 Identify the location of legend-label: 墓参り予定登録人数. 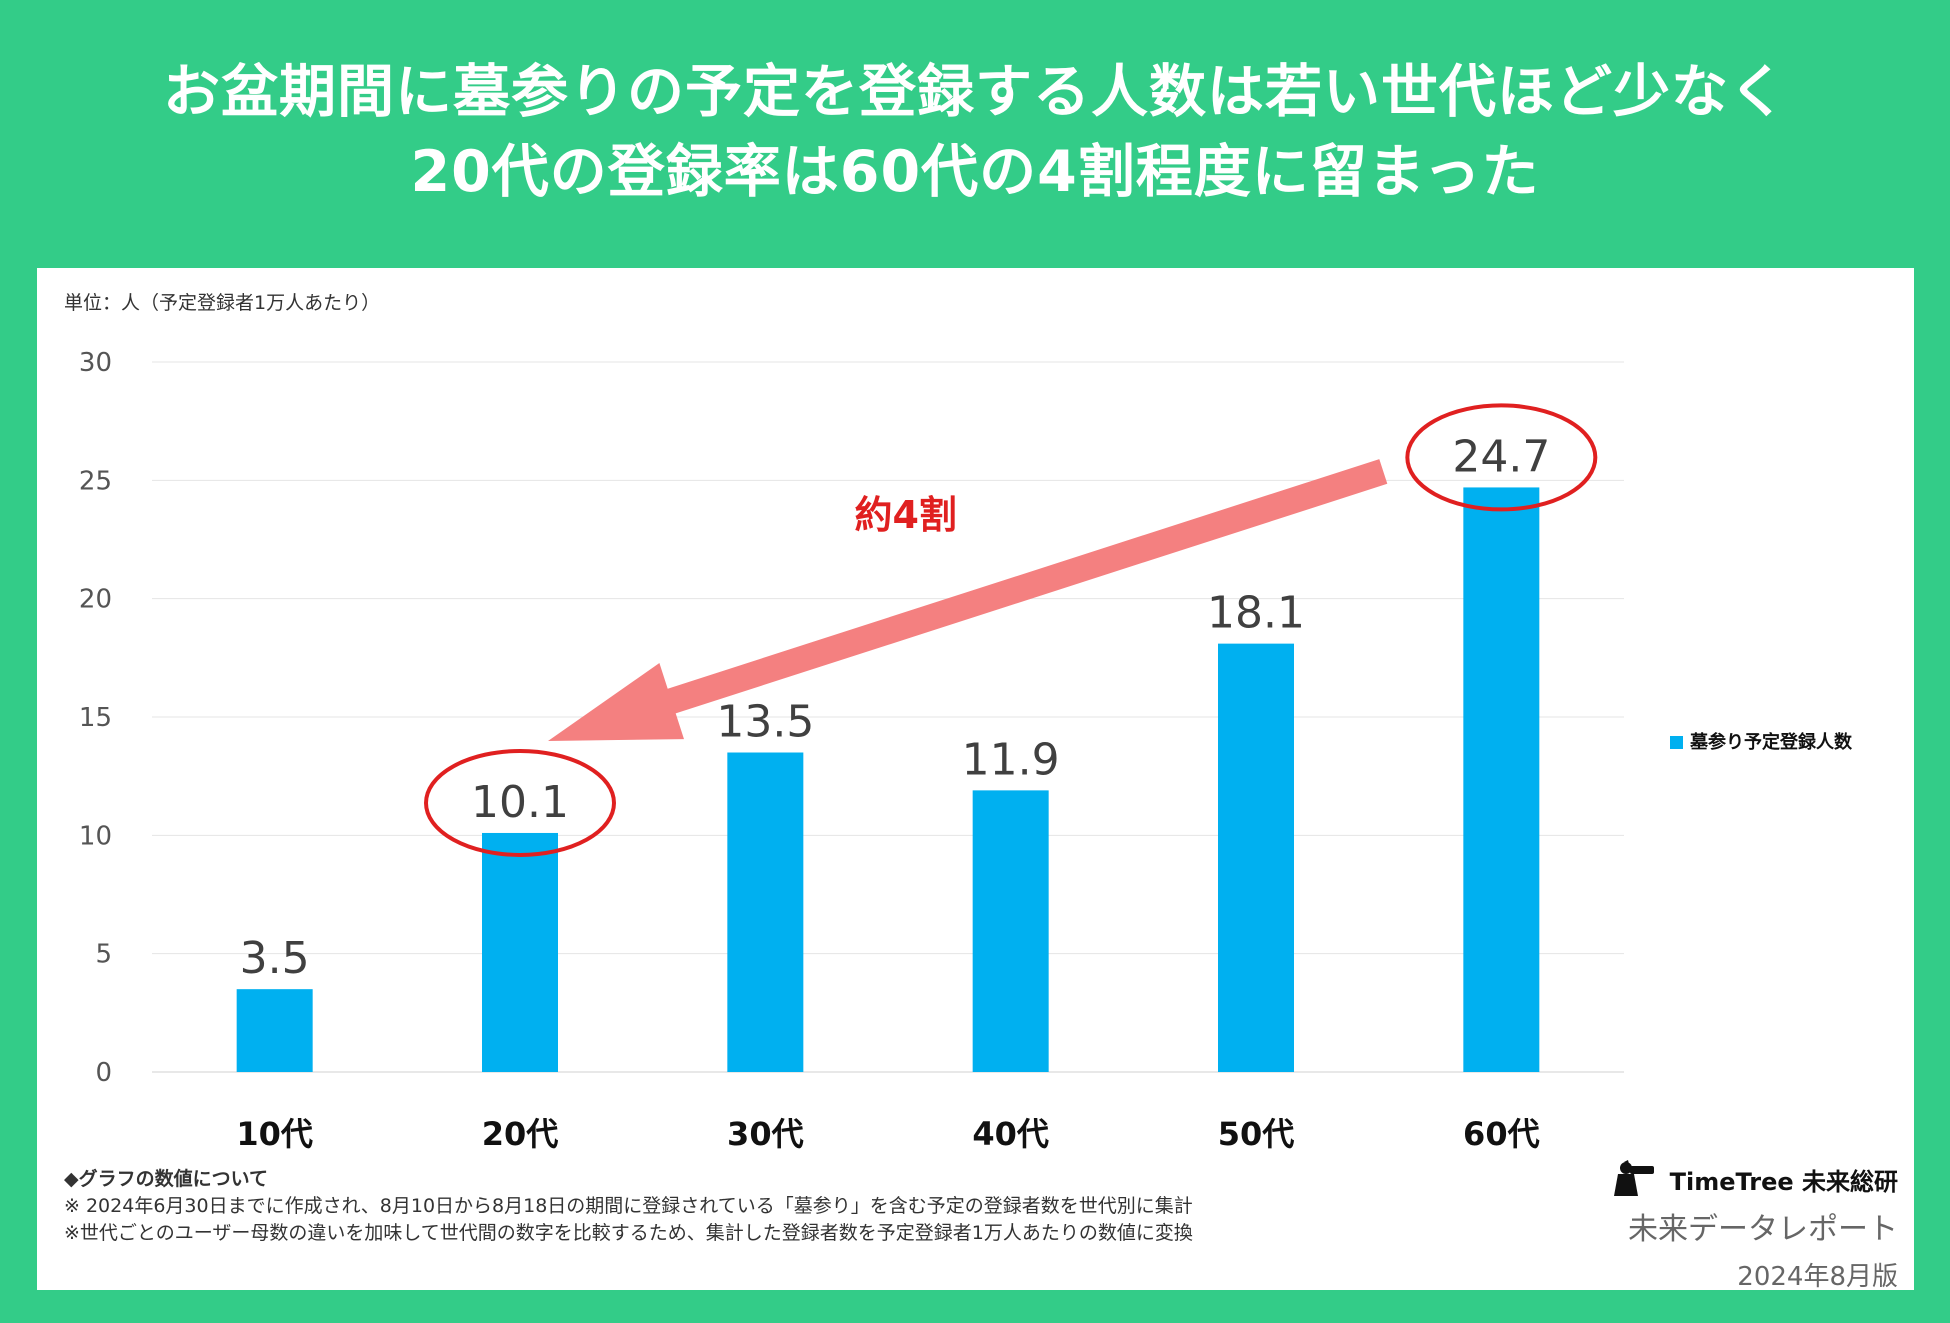
(1771, 742).